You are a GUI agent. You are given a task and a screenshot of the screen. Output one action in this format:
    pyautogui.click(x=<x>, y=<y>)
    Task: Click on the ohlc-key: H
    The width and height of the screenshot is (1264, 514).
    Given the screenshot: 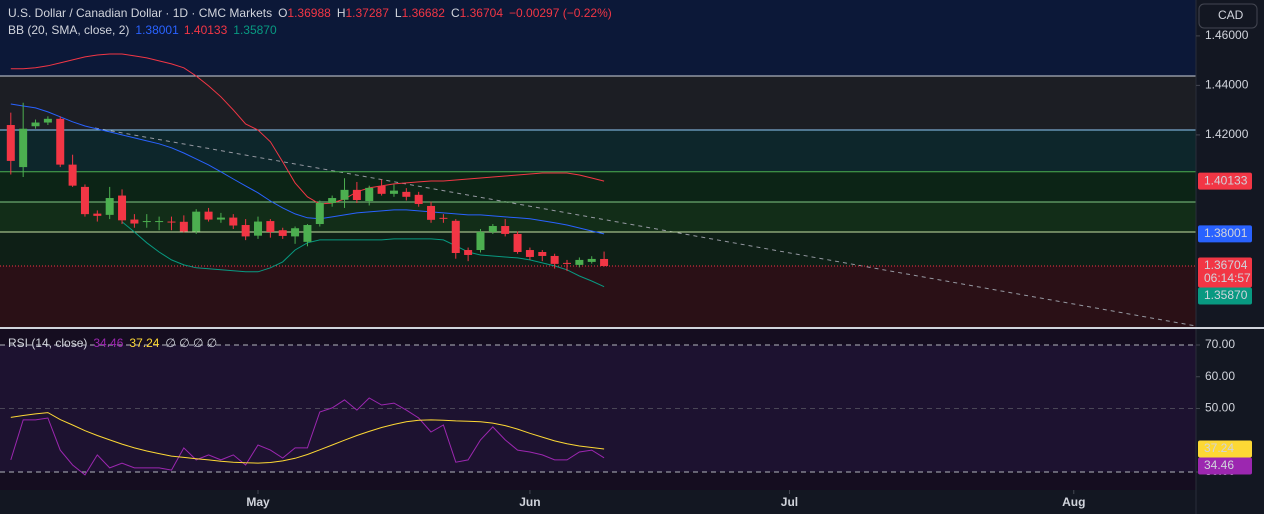 What is the action you would take?
    pyautogui.click(x=341, y=13)
    